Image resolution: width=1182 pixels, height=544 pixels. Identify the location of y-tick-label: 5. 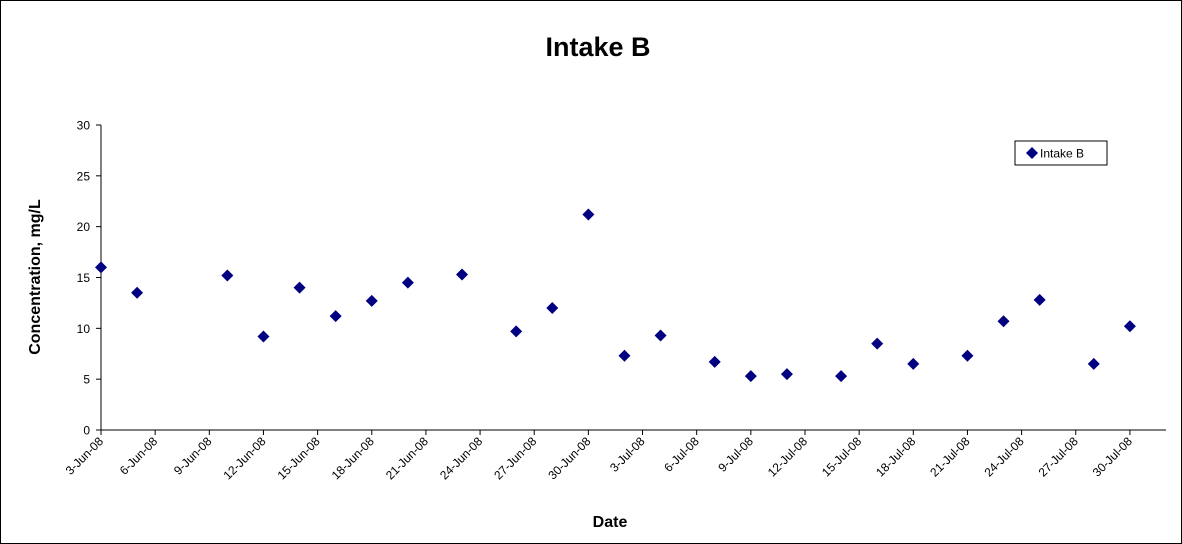
(86, 380).